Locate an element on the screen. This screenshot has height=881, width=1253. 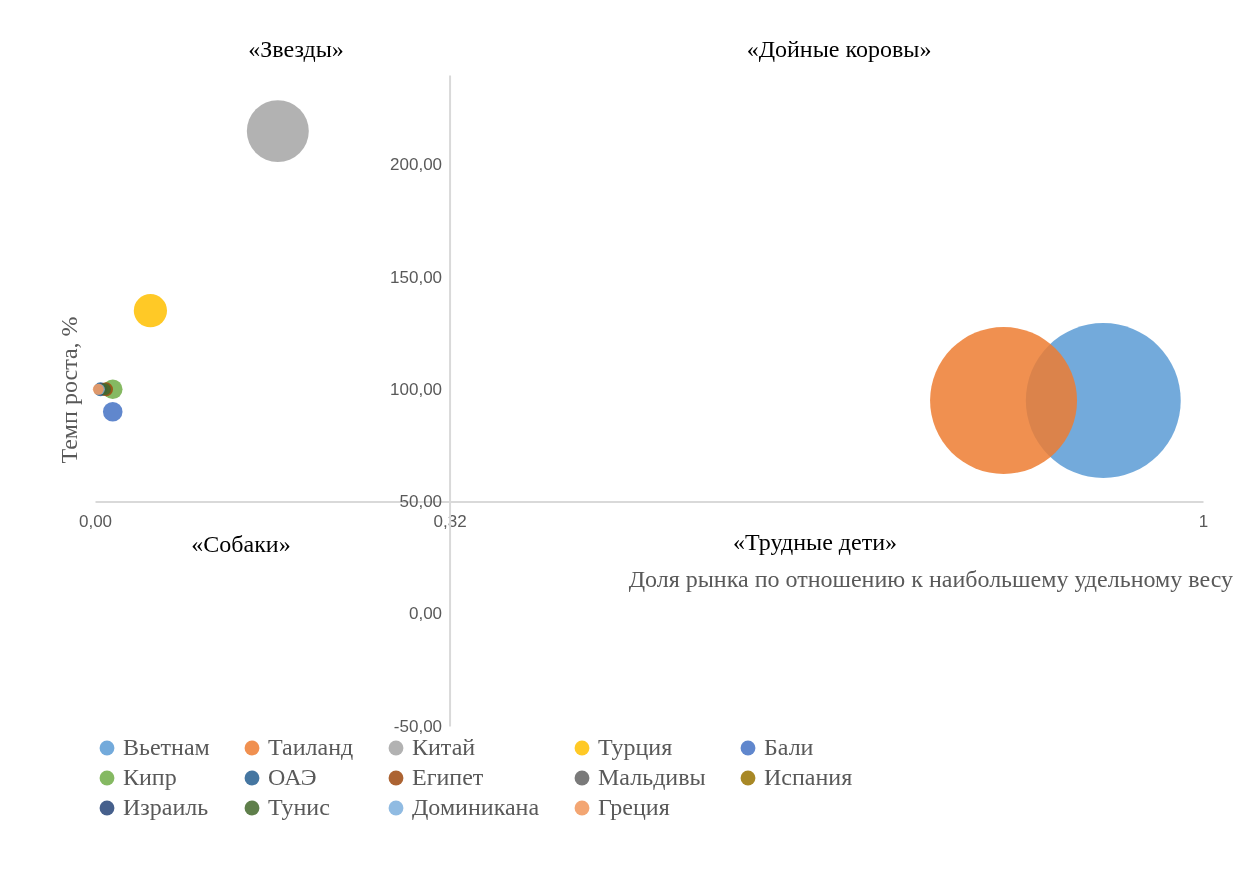
legend-label: Греция is located at coordinates (634, 807).